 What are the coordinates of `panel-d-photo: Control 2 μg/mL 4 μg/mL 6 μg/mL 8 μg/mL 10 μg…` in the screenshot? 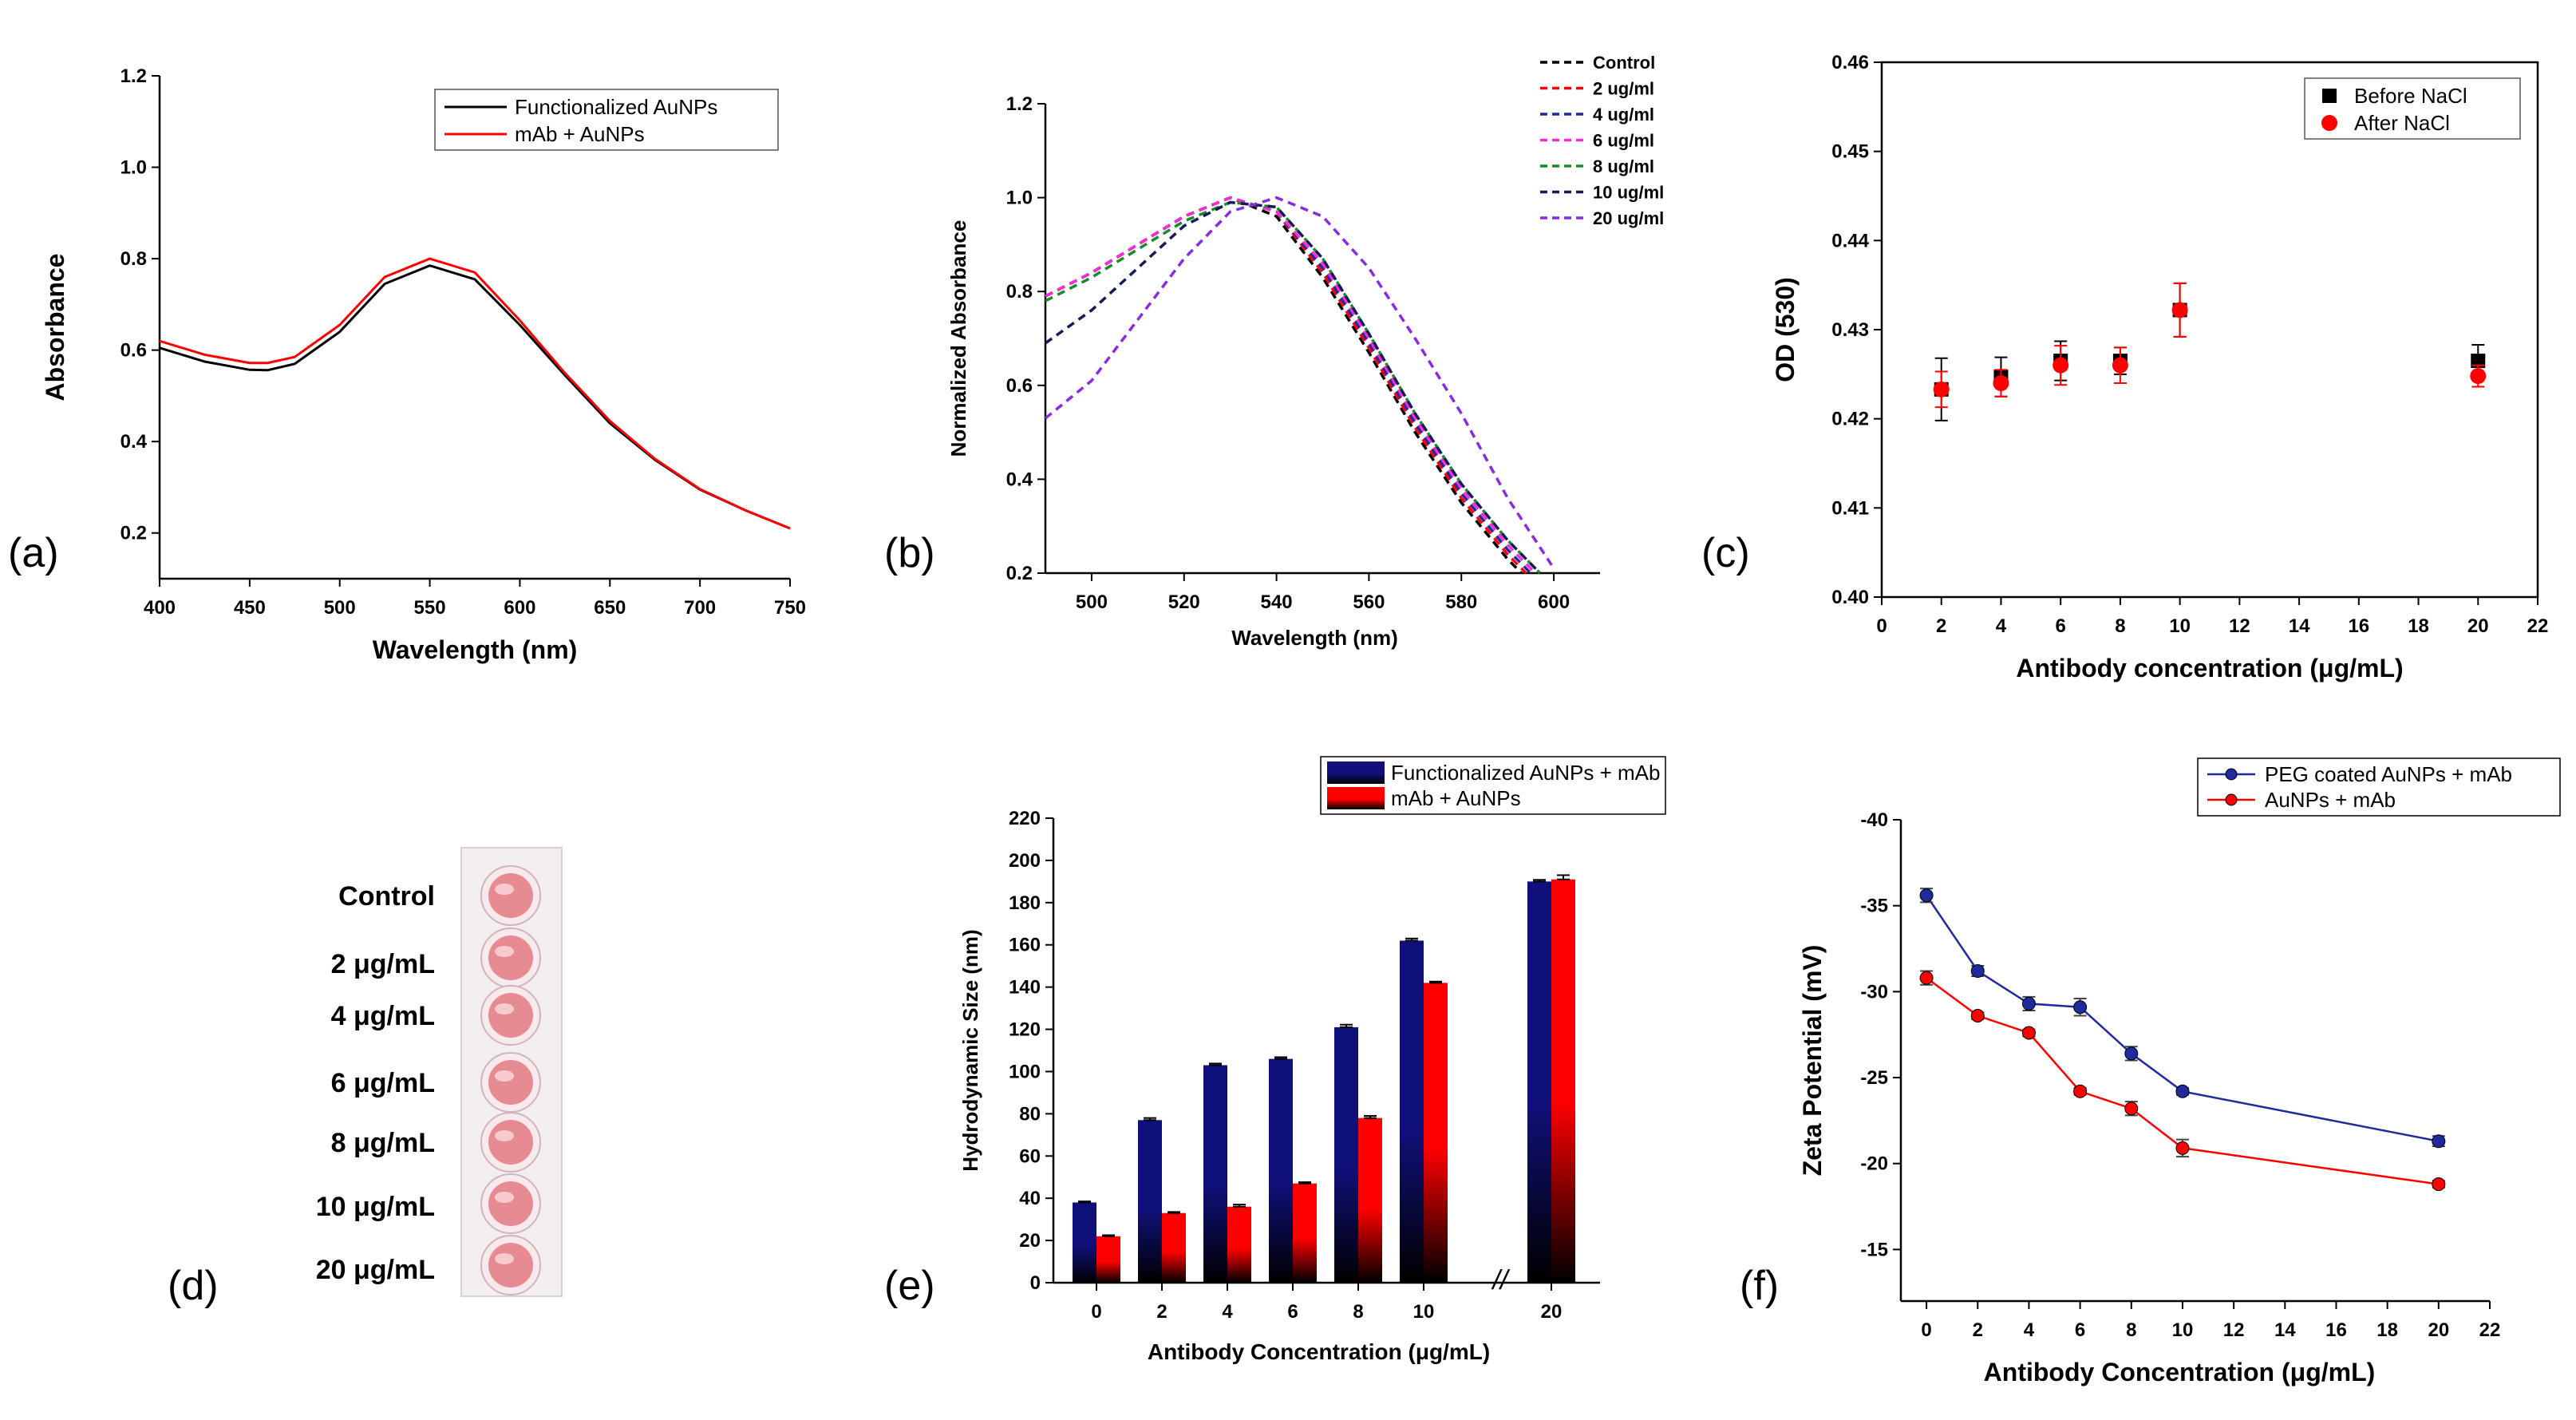 It's located at (365, 1078).